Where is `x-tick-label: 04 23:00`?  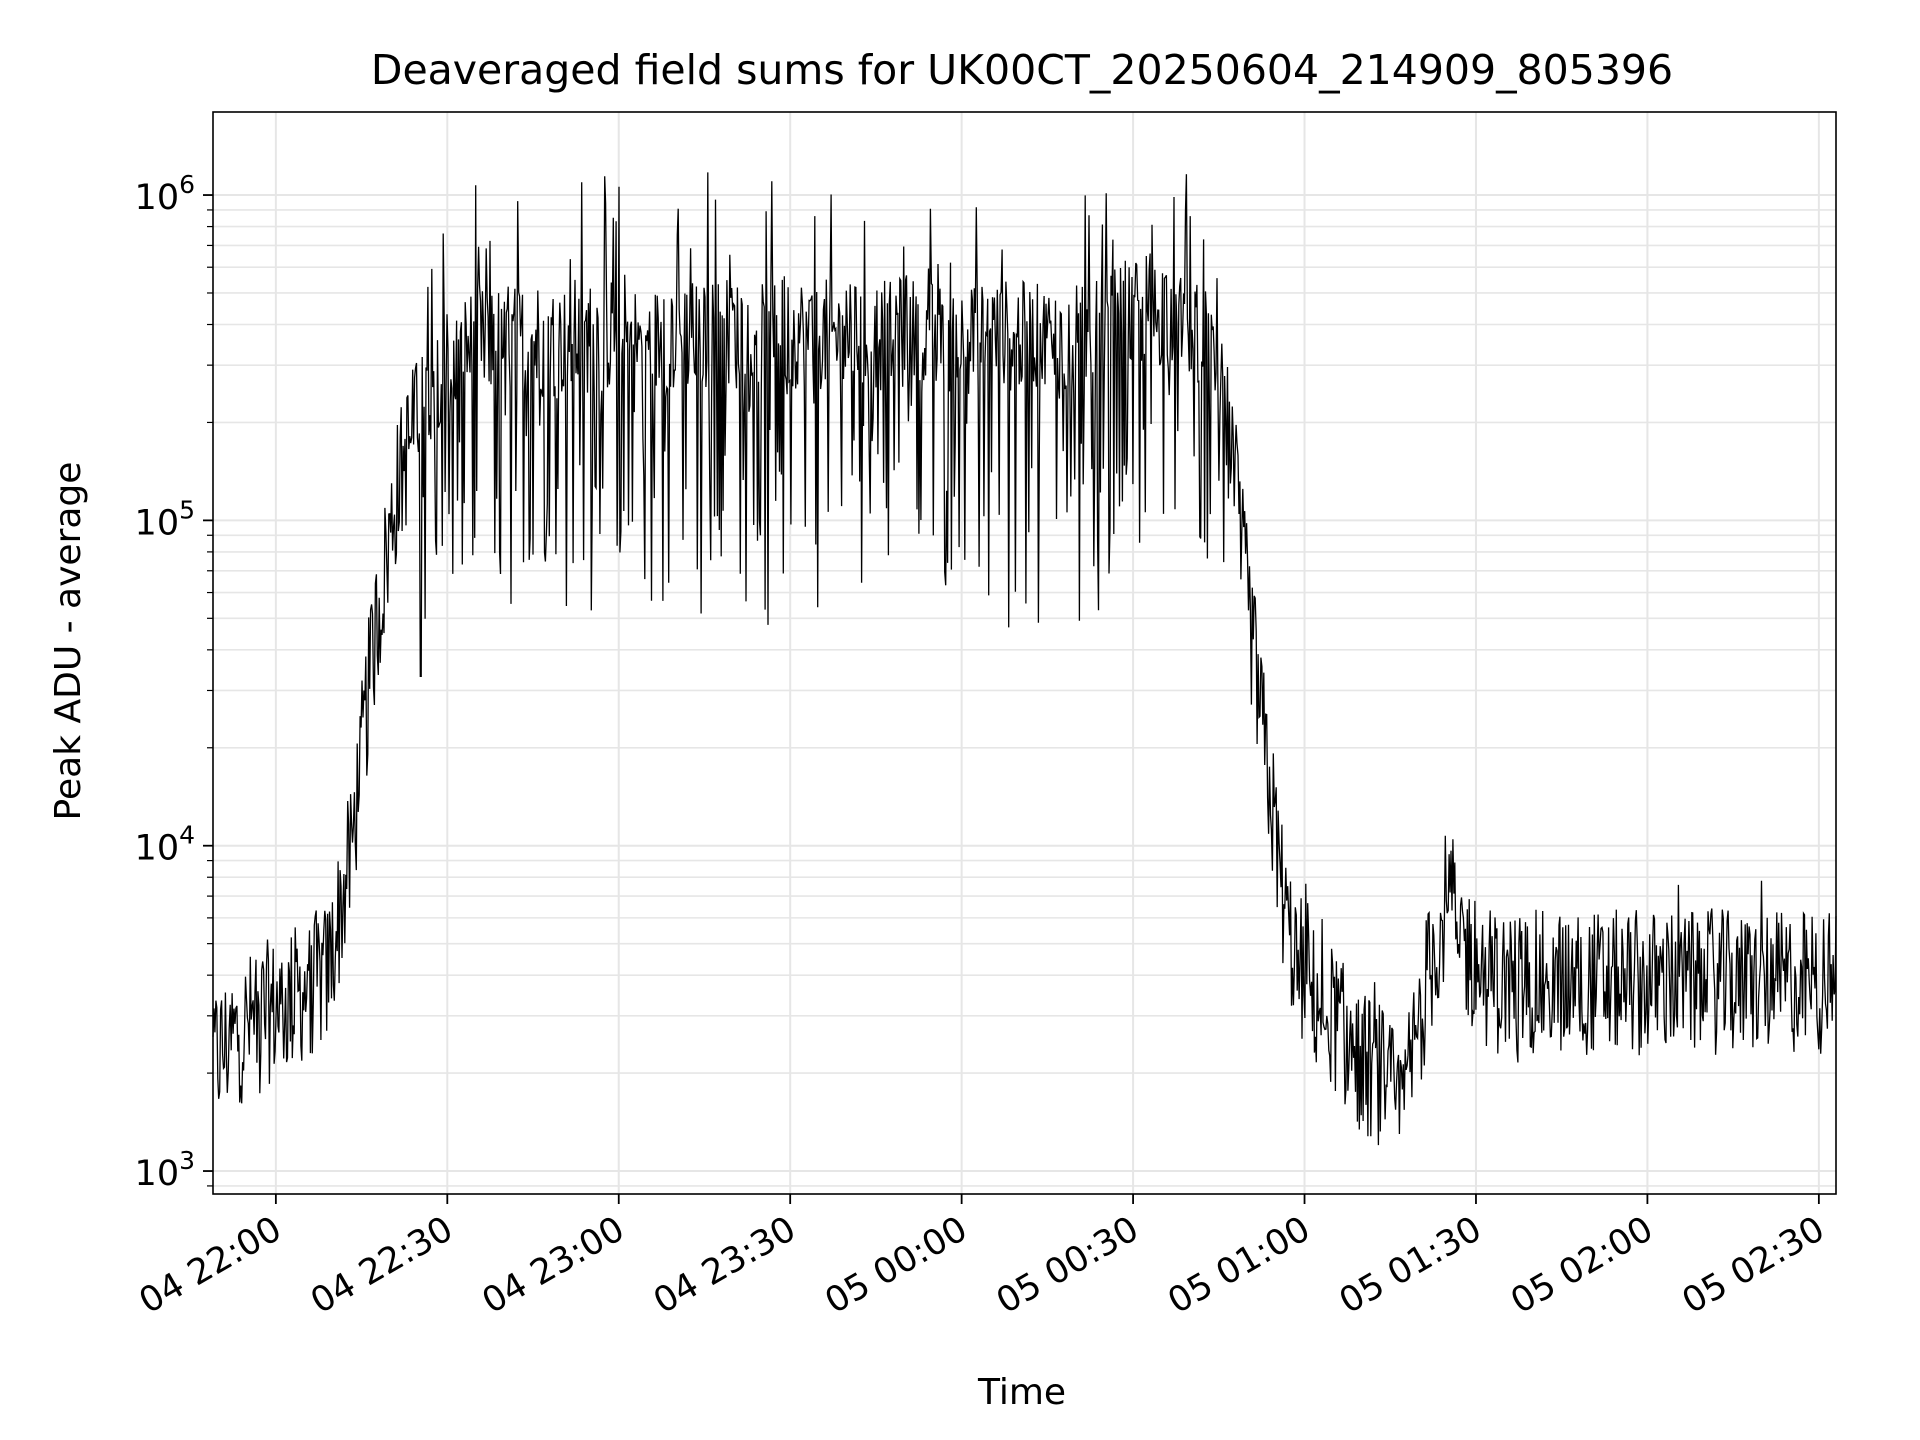
x-tick-label: 04 23:00 is located at coordinates (554, 1265).